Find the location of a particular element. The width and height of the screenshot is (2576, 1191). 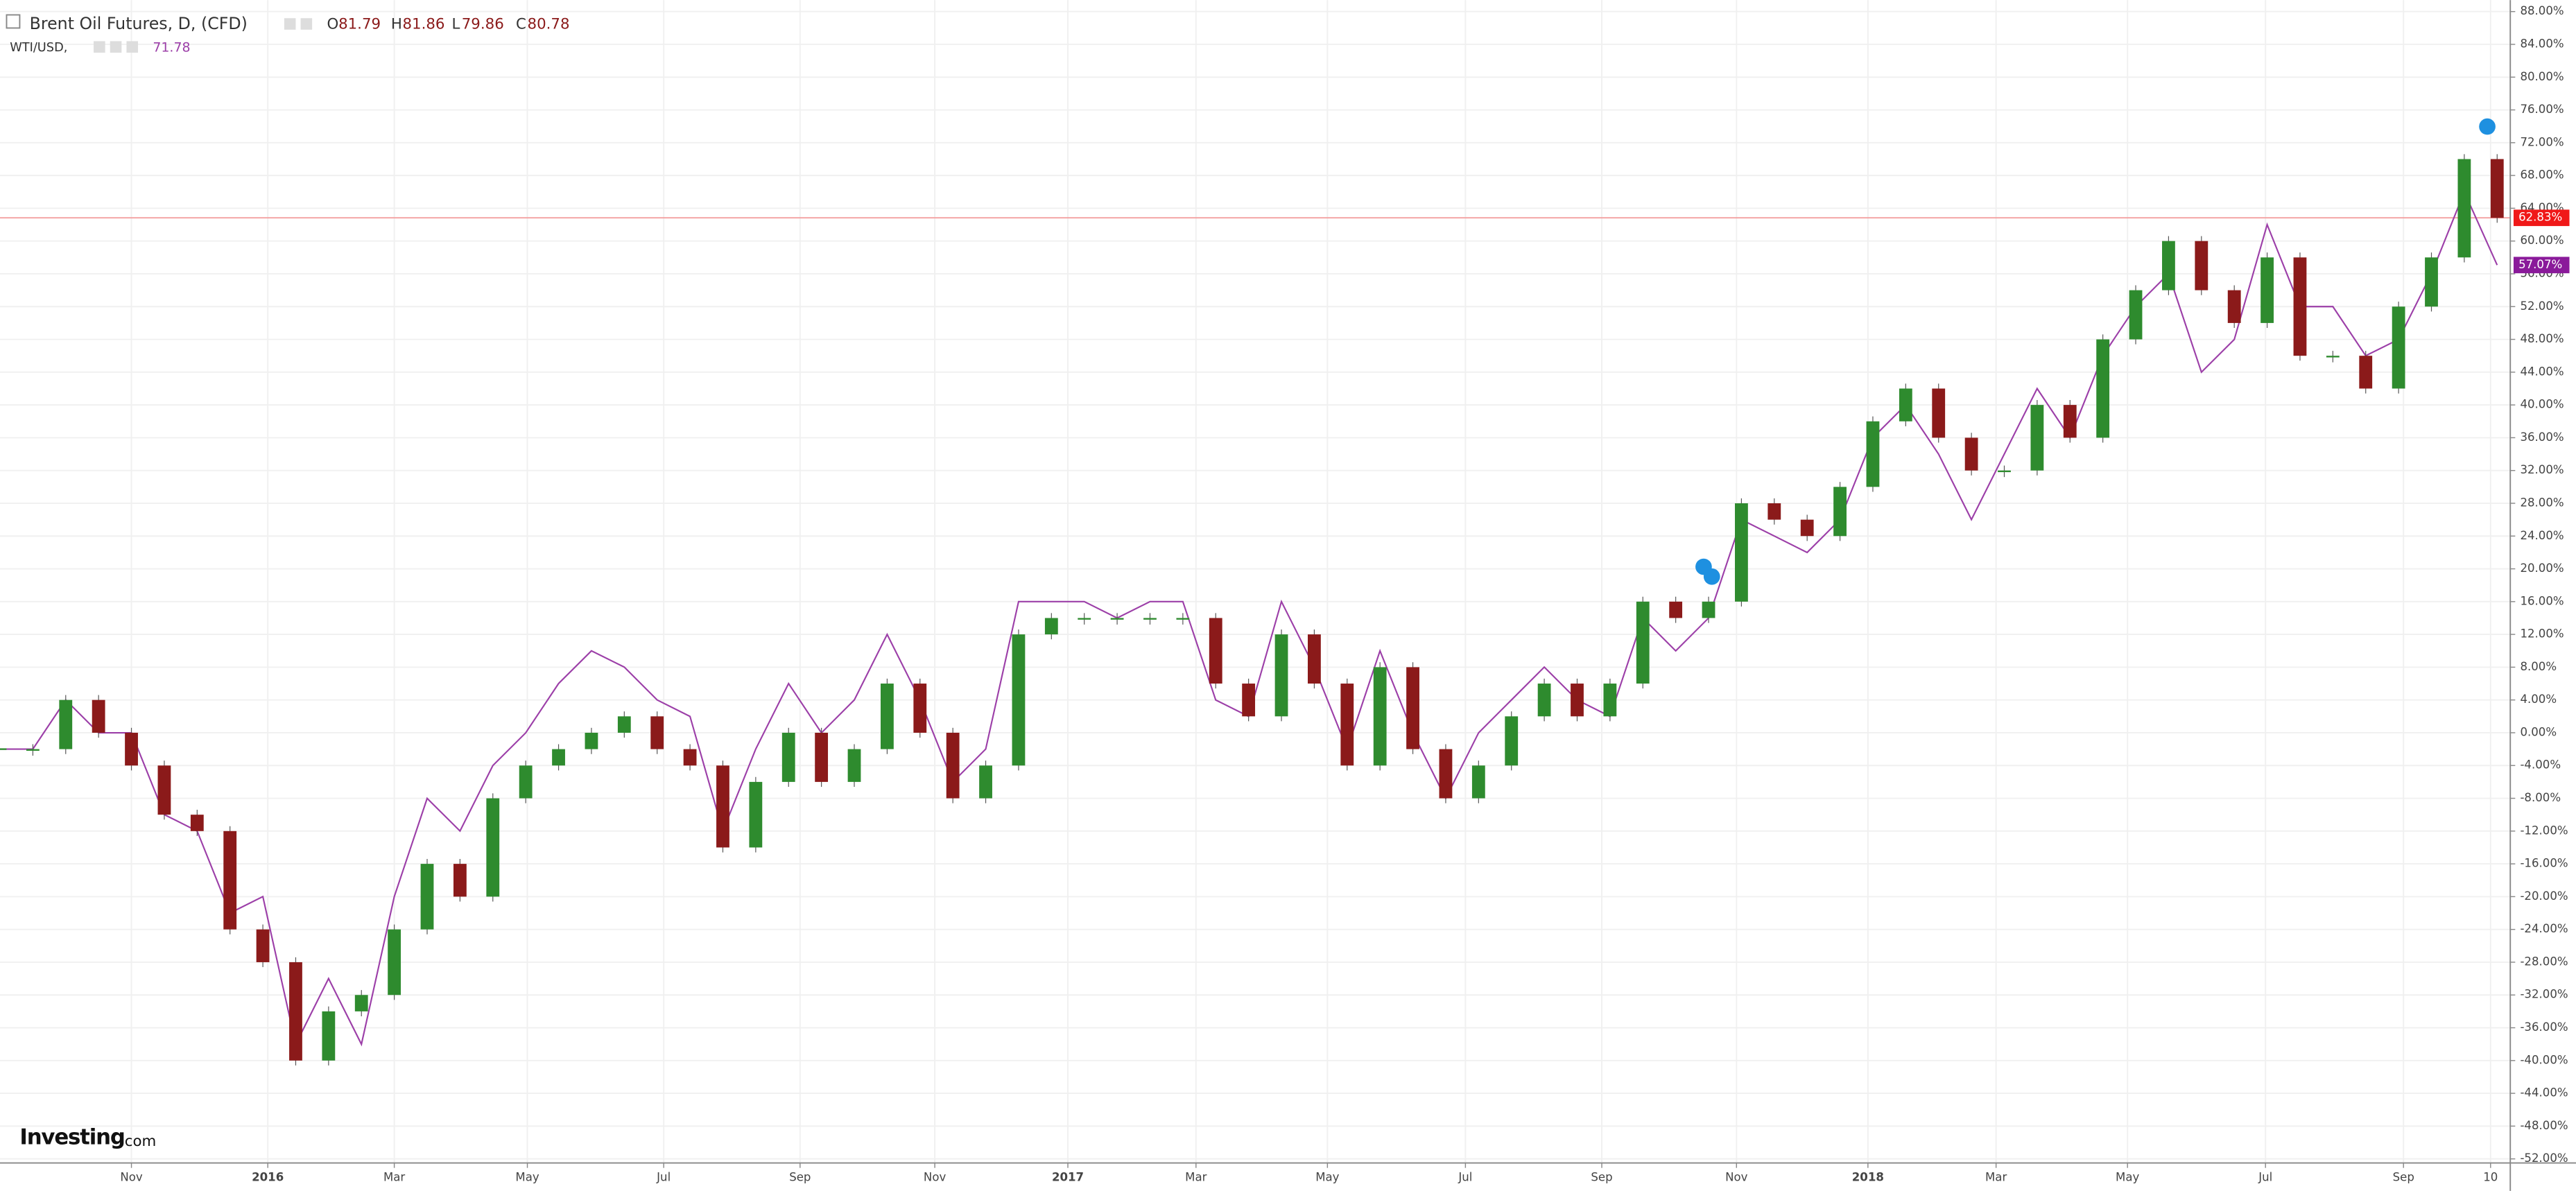

ohlc-value: 79.86 is located at coordinates (483, 24).